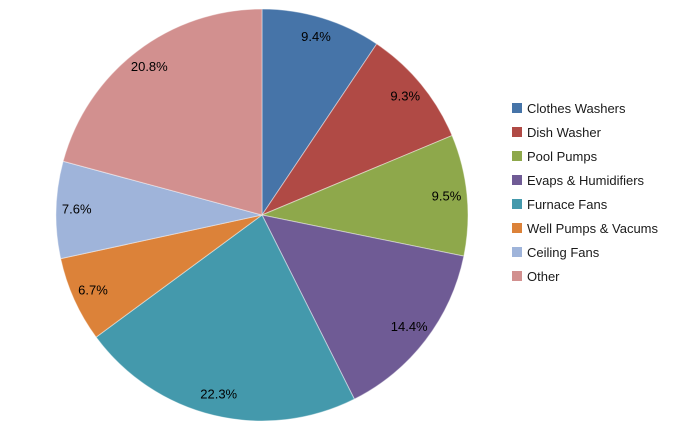 Image resolution: width=698 pixels, height=430 pixels. What do you see at coordinates (77, 209) in the screenshot?
I see `pie-slice-value-label: 7.6%` at bounding box center [77, 209].